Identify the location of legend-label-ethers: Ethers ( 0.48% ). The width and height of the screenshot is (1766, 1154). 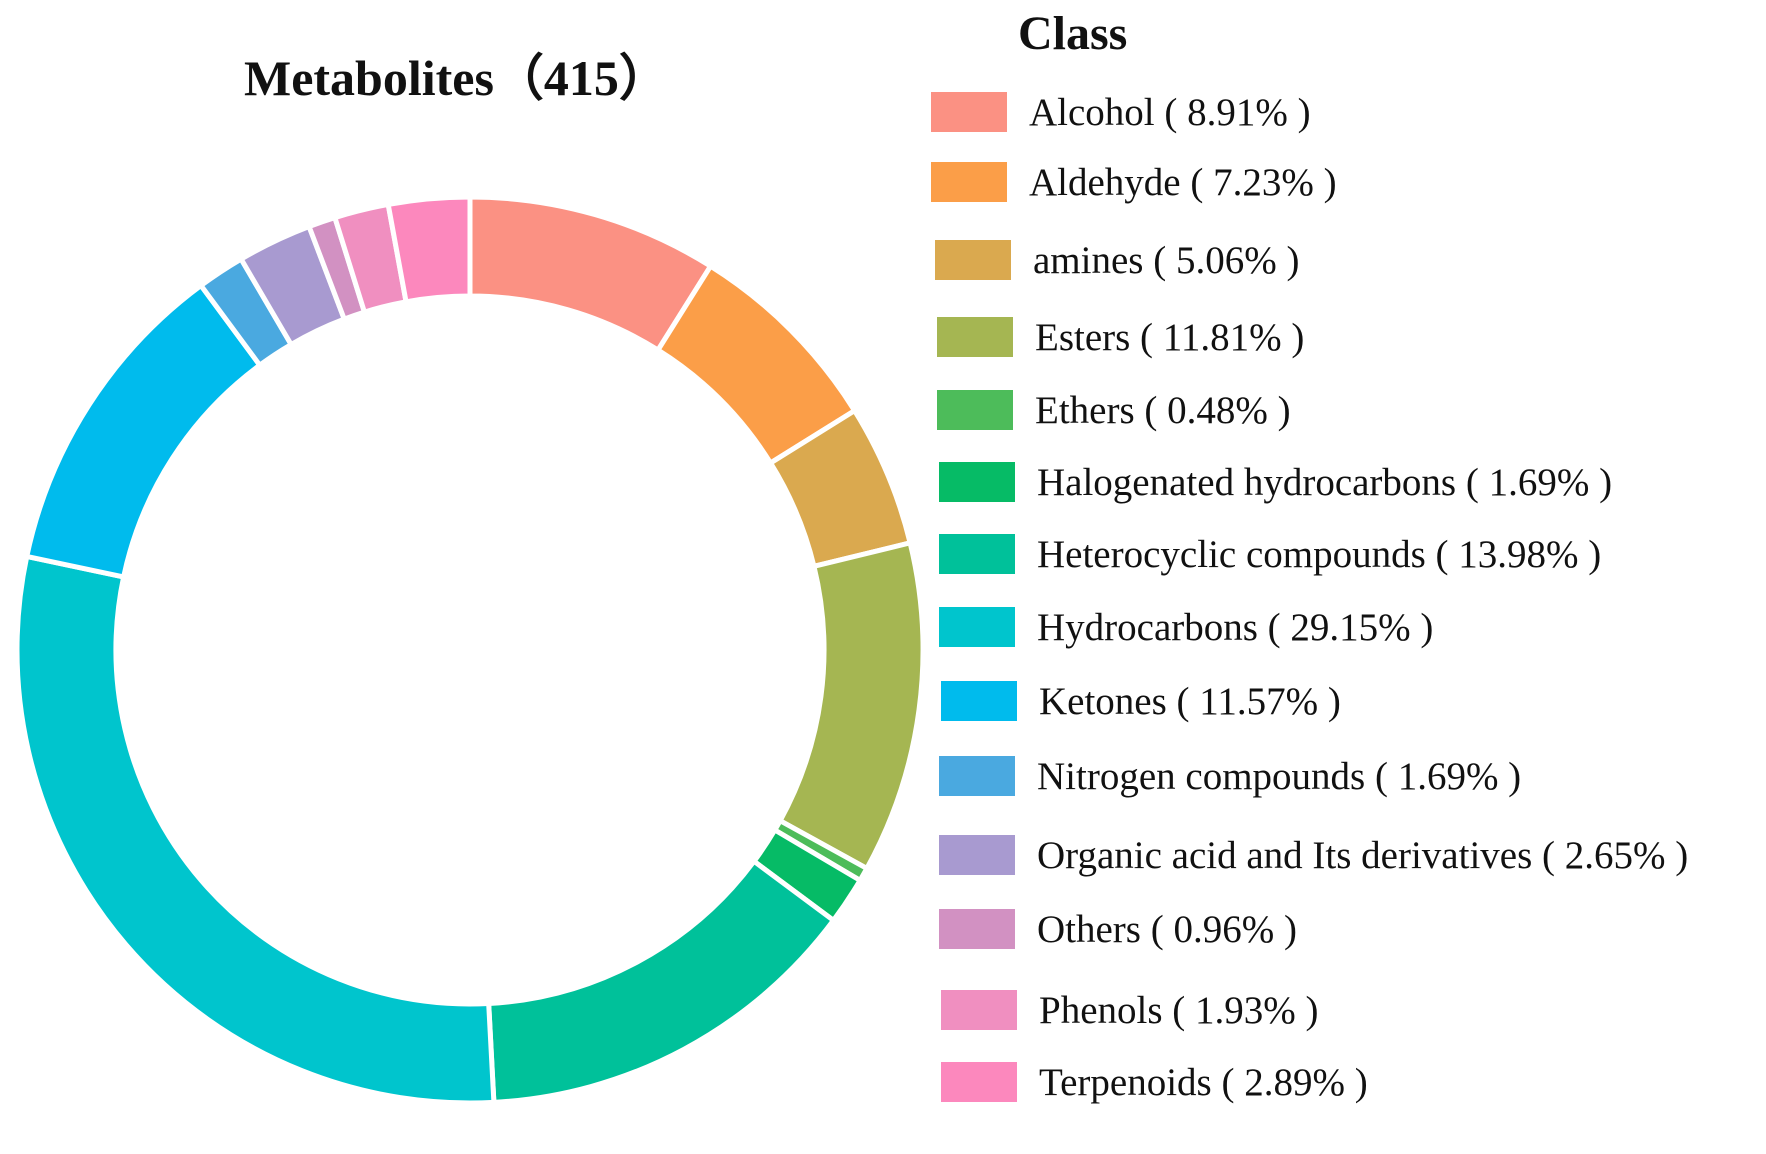
(1163, 410).